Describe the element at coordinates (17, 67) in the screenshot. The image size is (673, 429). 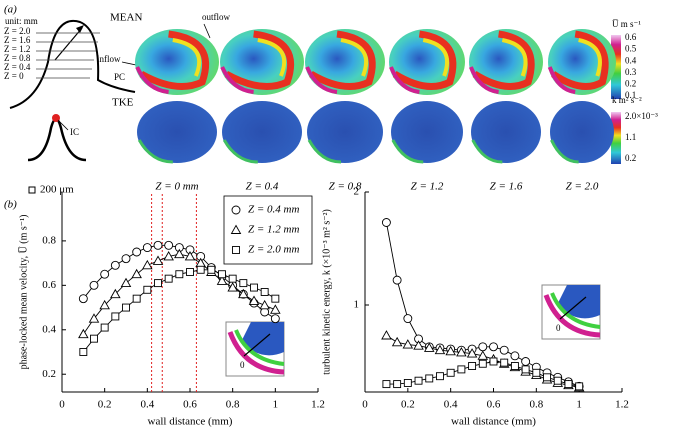
I see `z-level-label: Z = 0.4` at that location.